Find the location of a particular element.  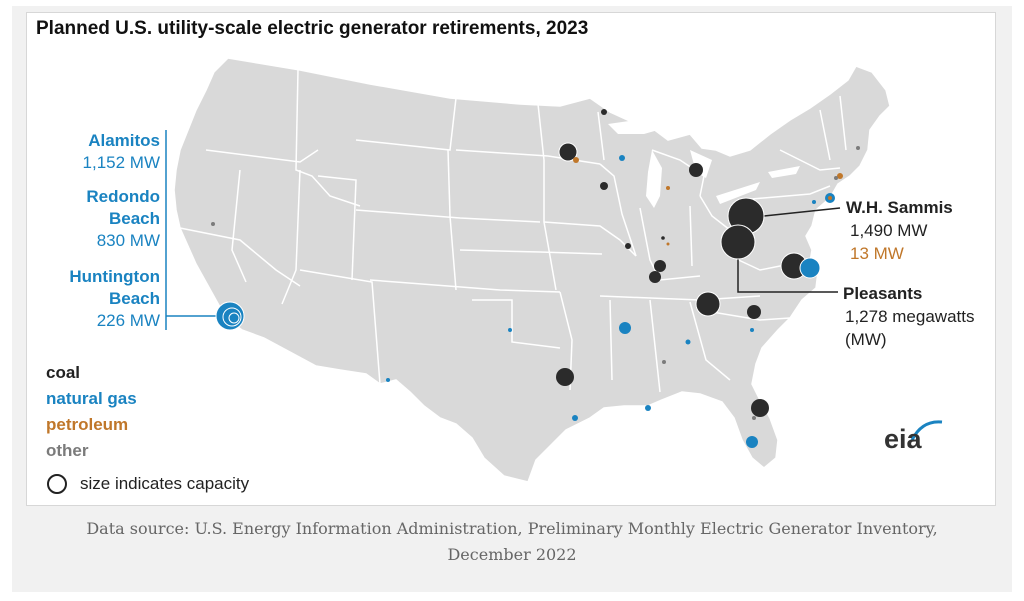

callout-redondo-name-2: Beach is located at coordinates (134, 218).